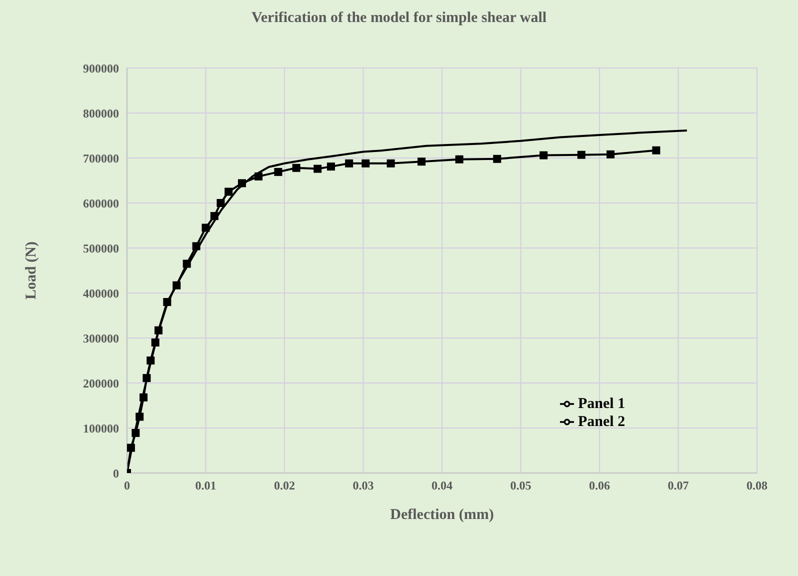 The height and width of the screenshot is (576, 798). I want to click on y-tick-label: 900000, so click(101, 68).